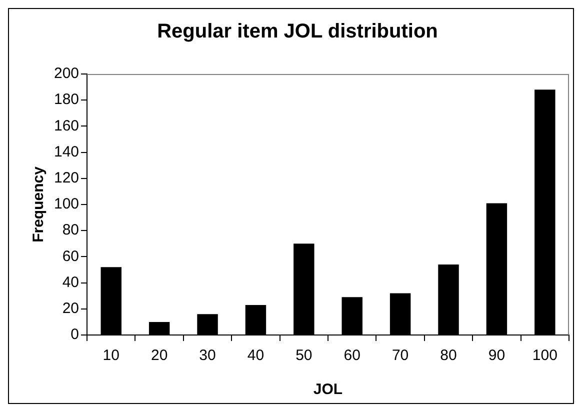 This screenshot has height=415, width=584. What do you see at coordinates (39, 204) in the screenshot?
I see `y-axis-title: Frequency` at bounding box center [39, 204].